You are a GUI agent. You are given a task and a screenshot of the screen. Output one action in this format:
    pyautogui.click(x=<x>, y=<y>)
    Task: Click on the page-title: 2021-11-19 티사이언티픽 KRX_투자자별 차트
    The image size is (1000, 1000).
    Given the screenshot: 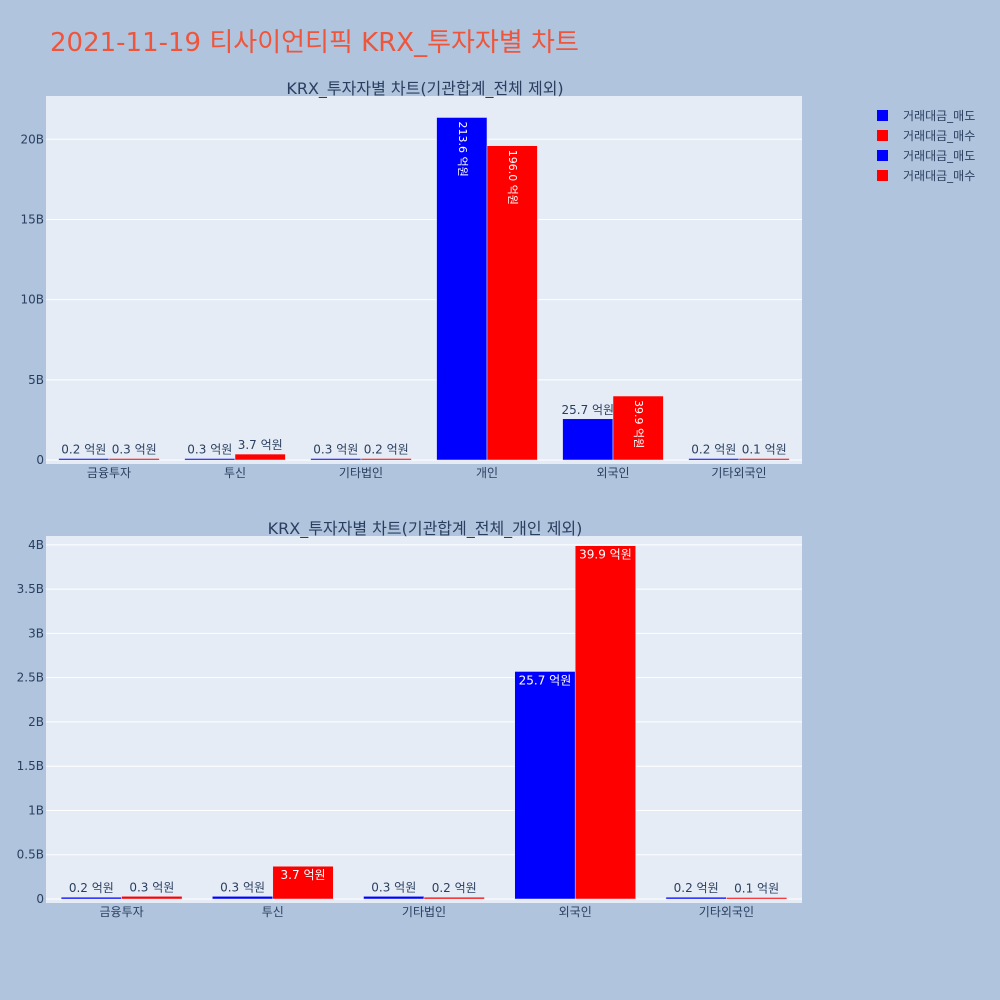 What is the action you would take?
    pyautogui.click(x=314, y=43)
    